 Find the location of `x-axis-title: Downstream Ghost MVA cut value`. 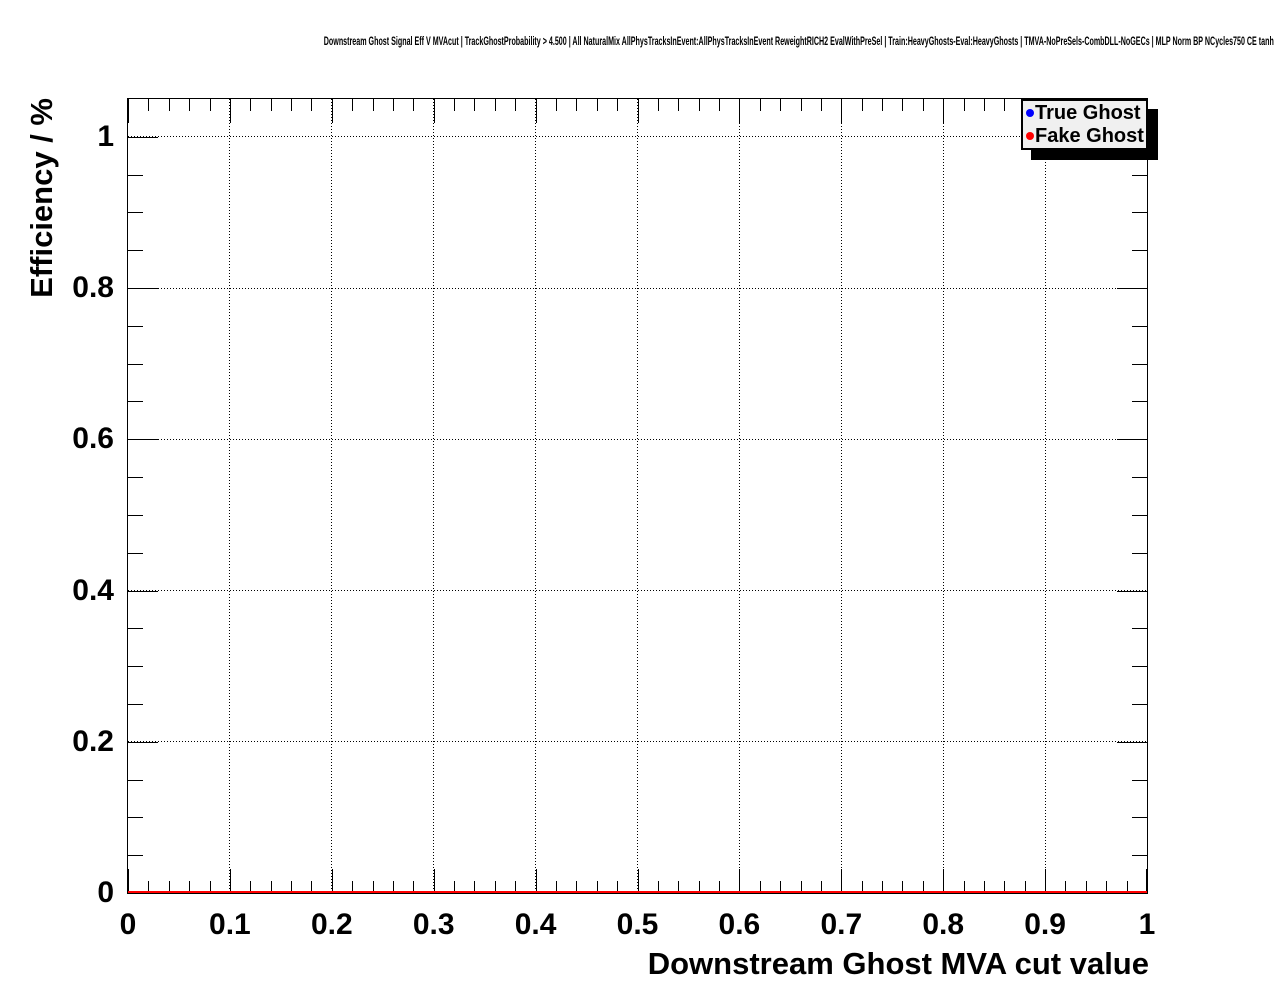

x-axis-title: Downstream Ghost MVA cut value is located at coordinates (898, 963).